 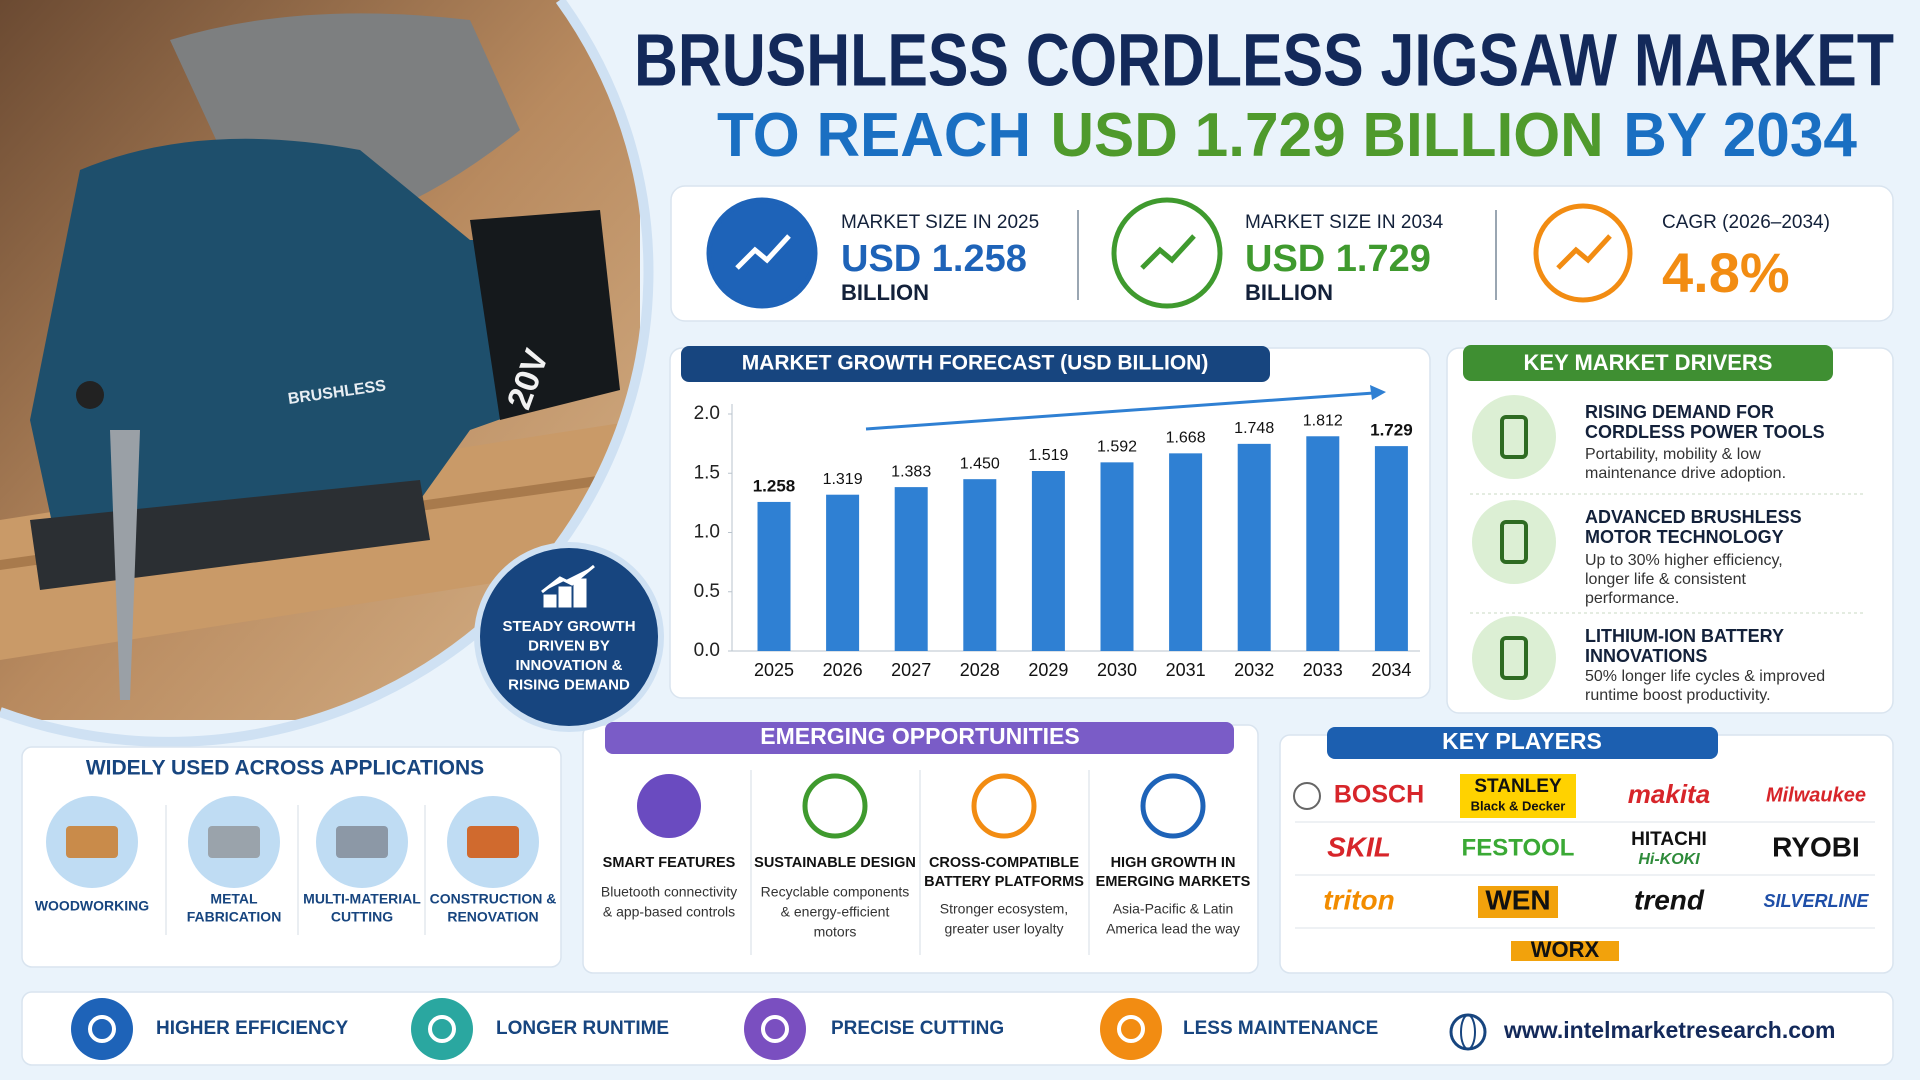 What do you see at coordinates (582, 1028) in the screenshot?
I see `benefit-label: LONGER RUNTIME` at bounding box center [582, 1028].